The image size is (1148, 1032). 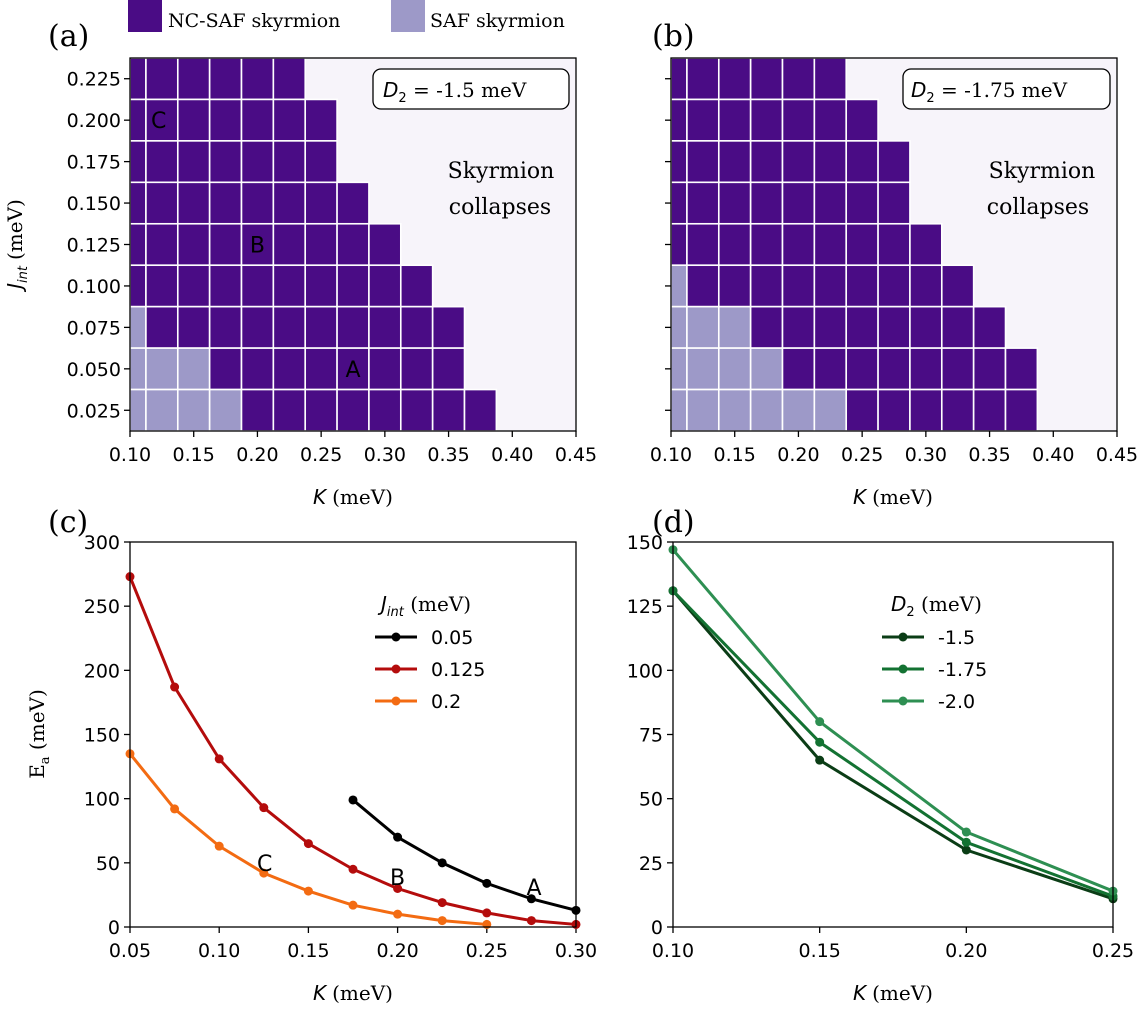 I want to click on collapse-text-a-line2: collapses, so click(x=500, y=207).